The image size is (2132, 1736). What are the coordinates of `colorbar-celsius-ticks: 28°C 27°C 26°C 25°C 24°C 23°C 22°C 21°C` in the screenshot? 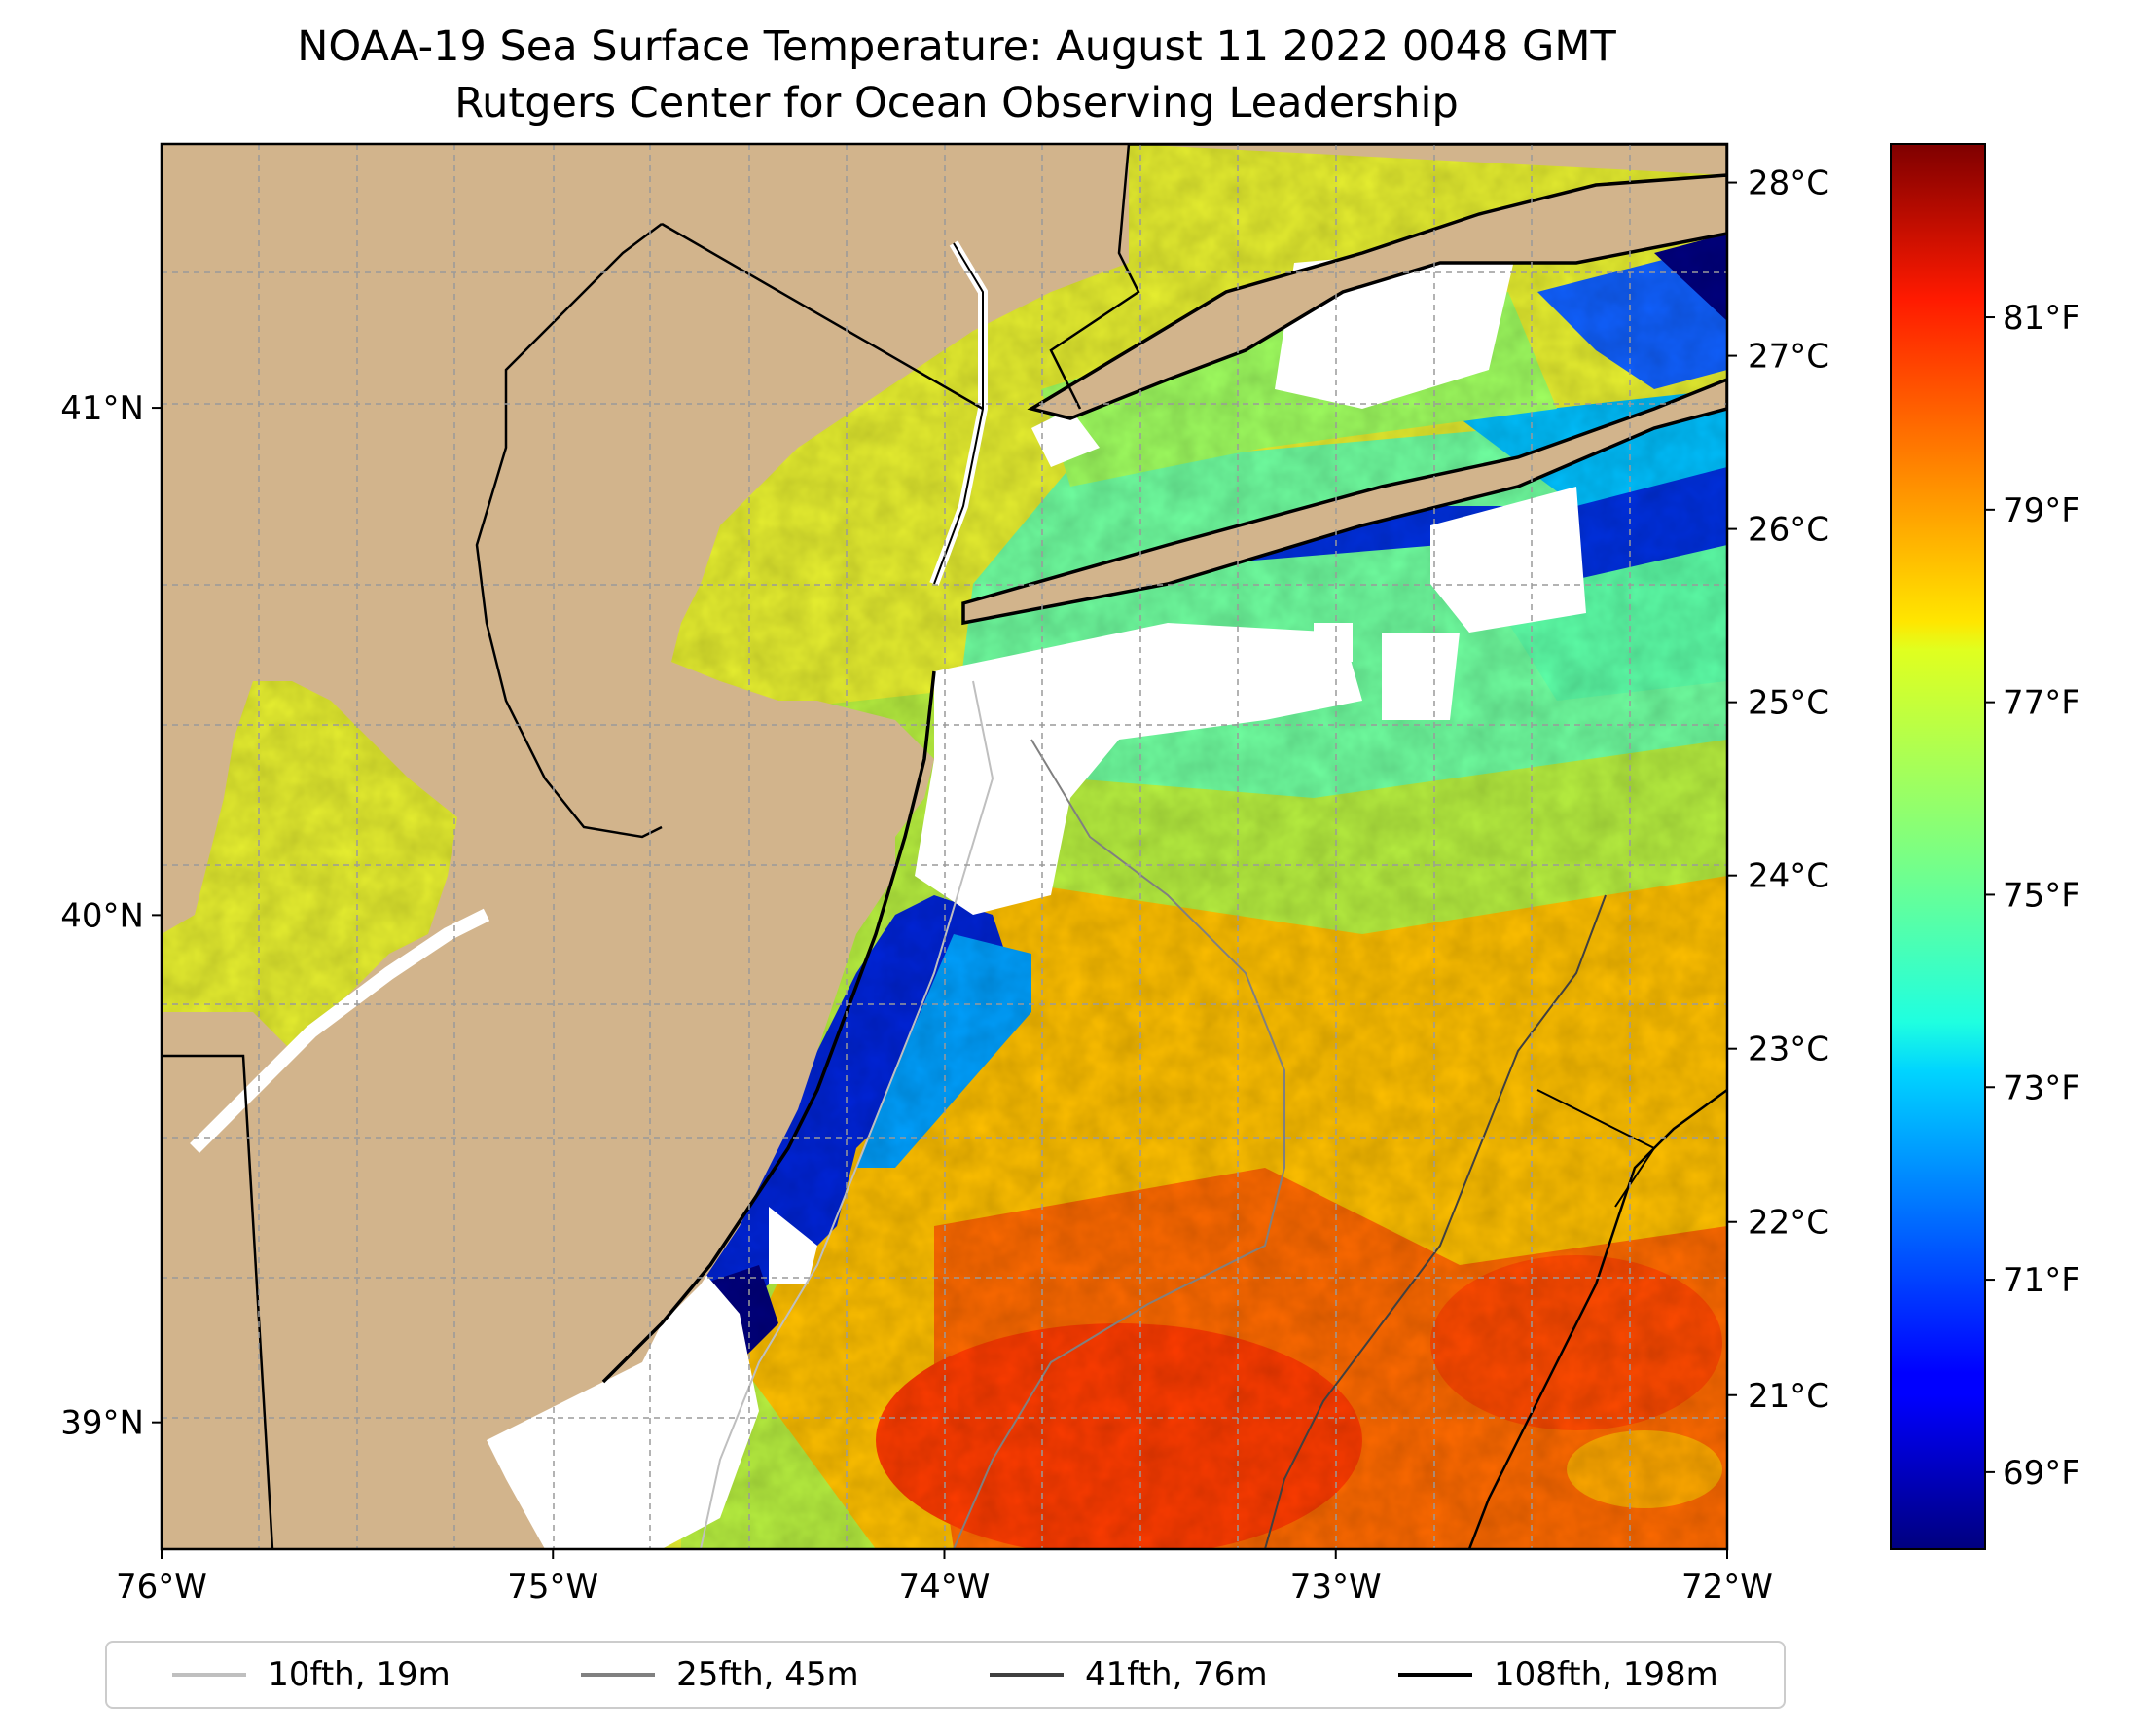 It's located at (1778, 790).